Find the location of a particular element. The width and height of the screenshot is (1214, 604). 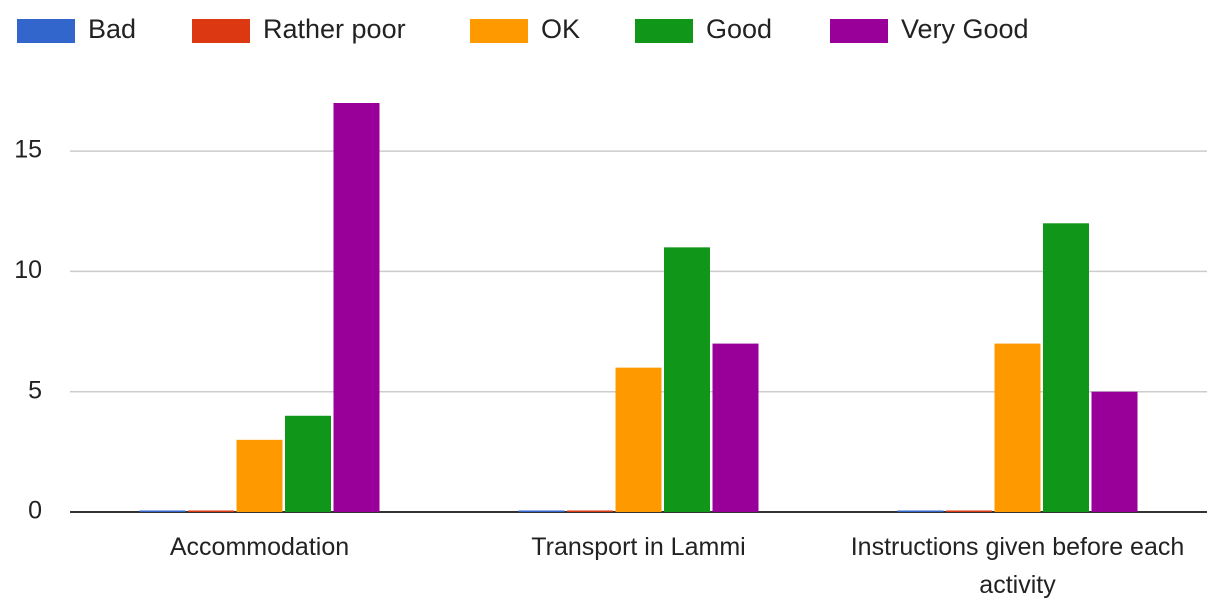

legend-label: Rather poor is located at coordinates (334, 29).